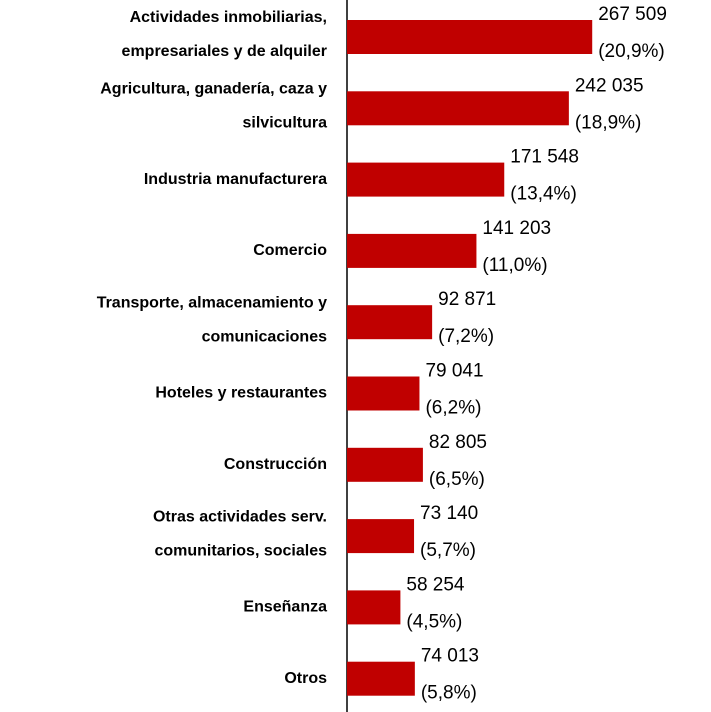  I want to click on share-label: (4,5%), so click(434, 621).